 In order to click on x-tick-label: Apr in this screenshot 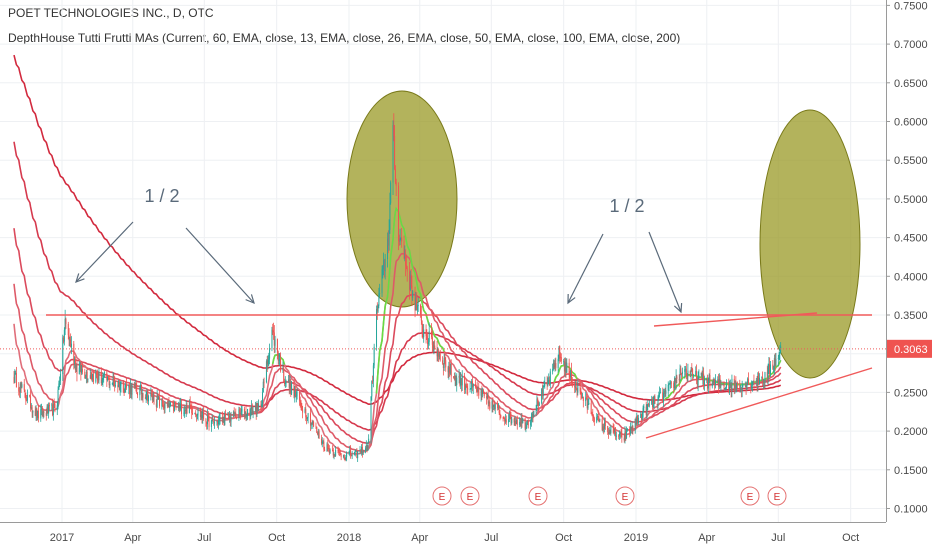, I will do `click(706, 538)`.